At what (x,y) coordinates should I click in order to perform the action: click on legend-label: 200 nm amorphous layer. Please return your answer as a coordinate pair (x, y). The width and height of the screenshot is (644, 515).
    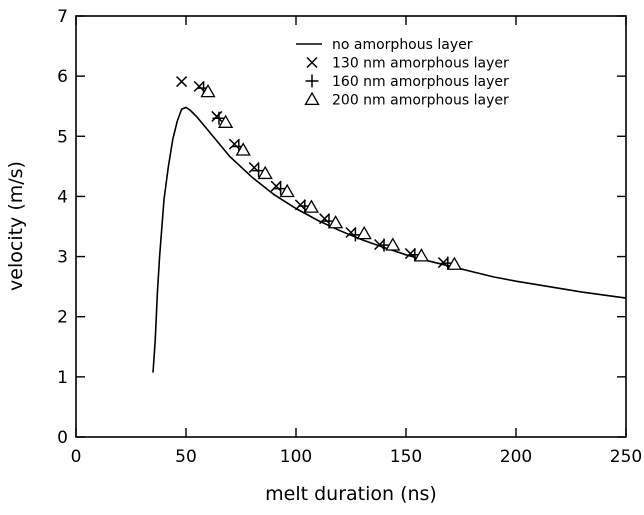
    Looking at the image, I should click on (420, 101).